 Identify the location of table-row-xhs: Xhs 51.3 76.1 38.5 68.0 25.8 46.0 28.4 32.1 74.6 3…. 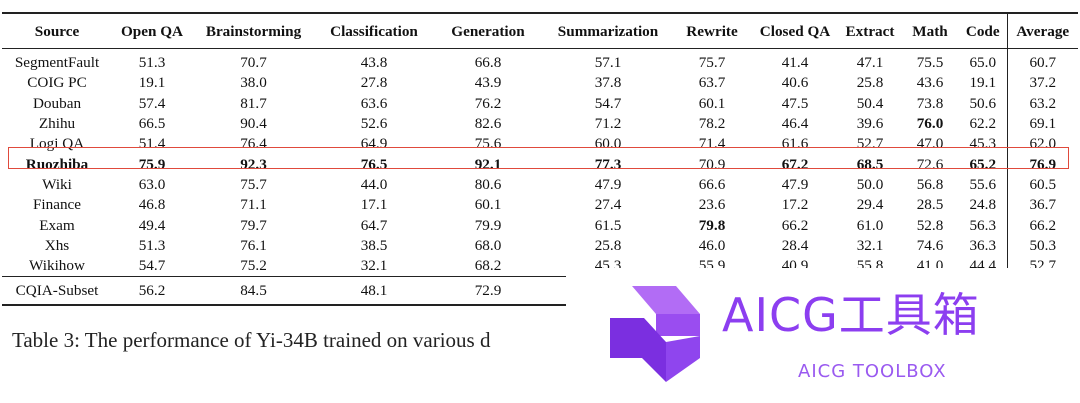
(540, 245).